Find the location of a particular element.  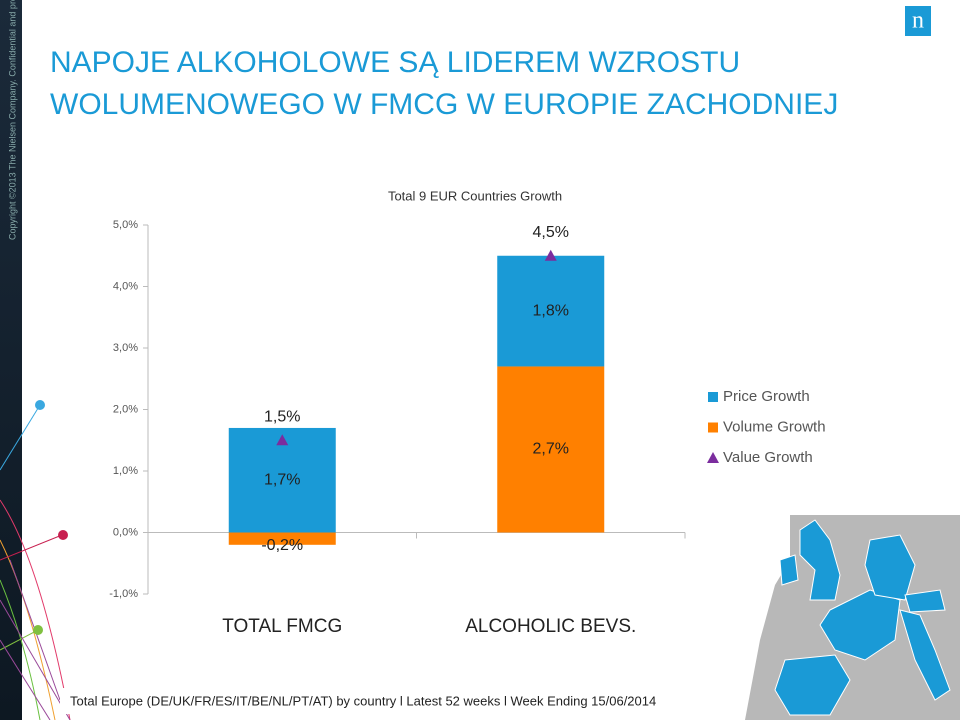

x-tick-label: TOTAL FMCG is located at coordinates (282, 626).